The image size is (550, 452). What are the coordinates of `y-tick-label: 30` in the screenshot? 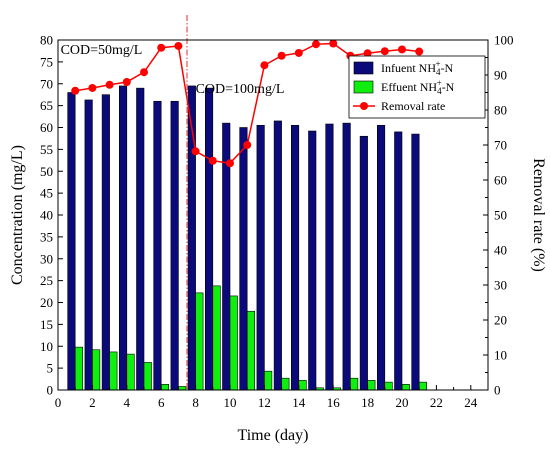 It's located at (46, 258).